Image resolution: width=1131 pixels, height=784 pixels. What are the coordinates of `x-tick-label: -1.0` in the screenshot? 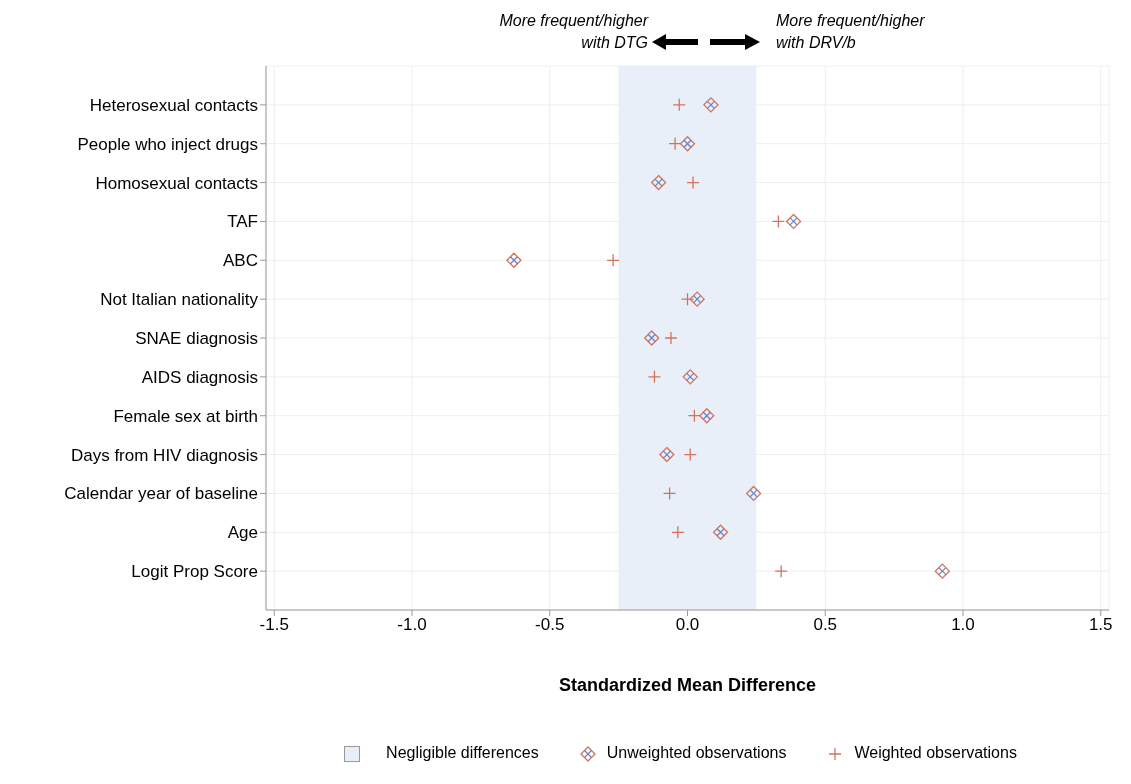 It's located at (412, 625).